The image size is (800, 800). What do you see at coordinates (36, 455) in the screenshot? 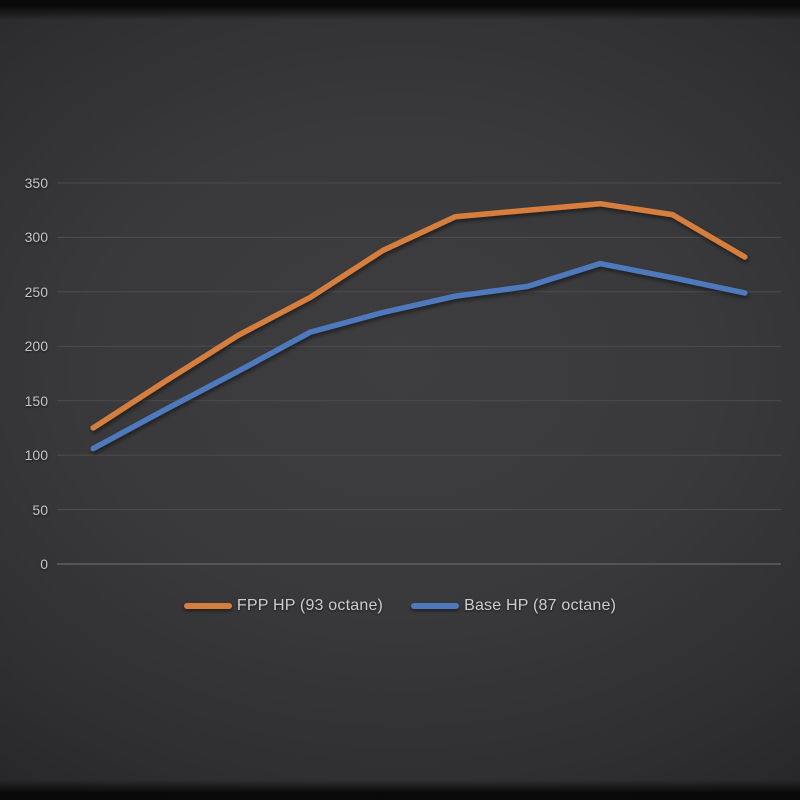
I see `y-tick-label-100: 100` at bounding box center [36, 455].